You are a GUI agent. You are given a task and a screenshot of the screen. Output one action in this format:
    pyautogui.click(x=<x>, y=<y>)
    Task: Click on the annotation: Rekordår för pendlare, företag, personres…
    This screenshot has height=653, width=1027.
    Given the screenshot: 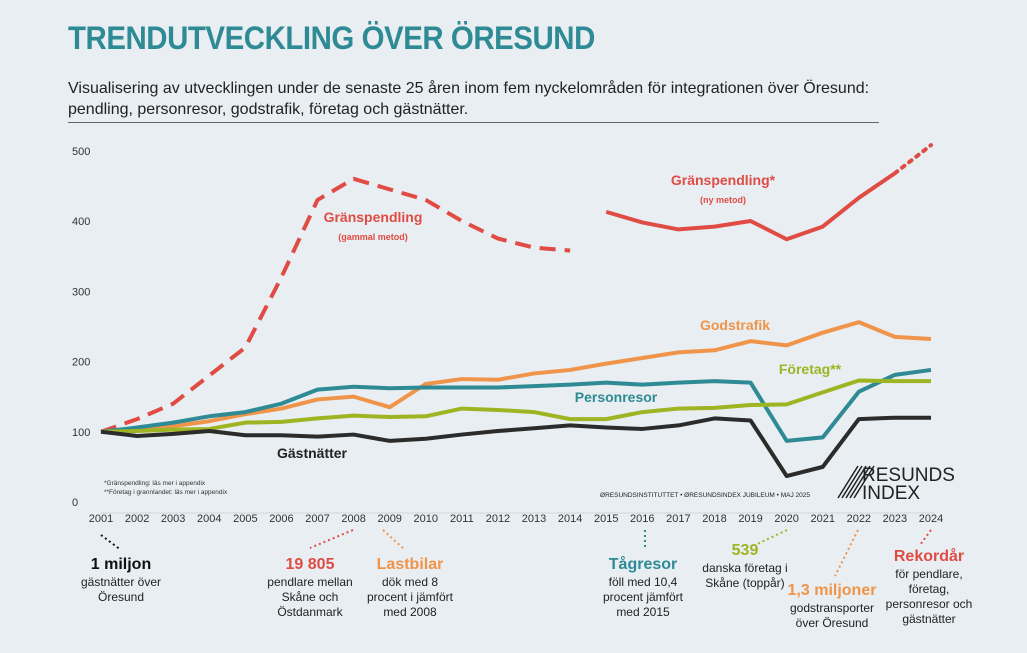 What is the action you would take?
    pyautogui.click(x=929, y=587)
    